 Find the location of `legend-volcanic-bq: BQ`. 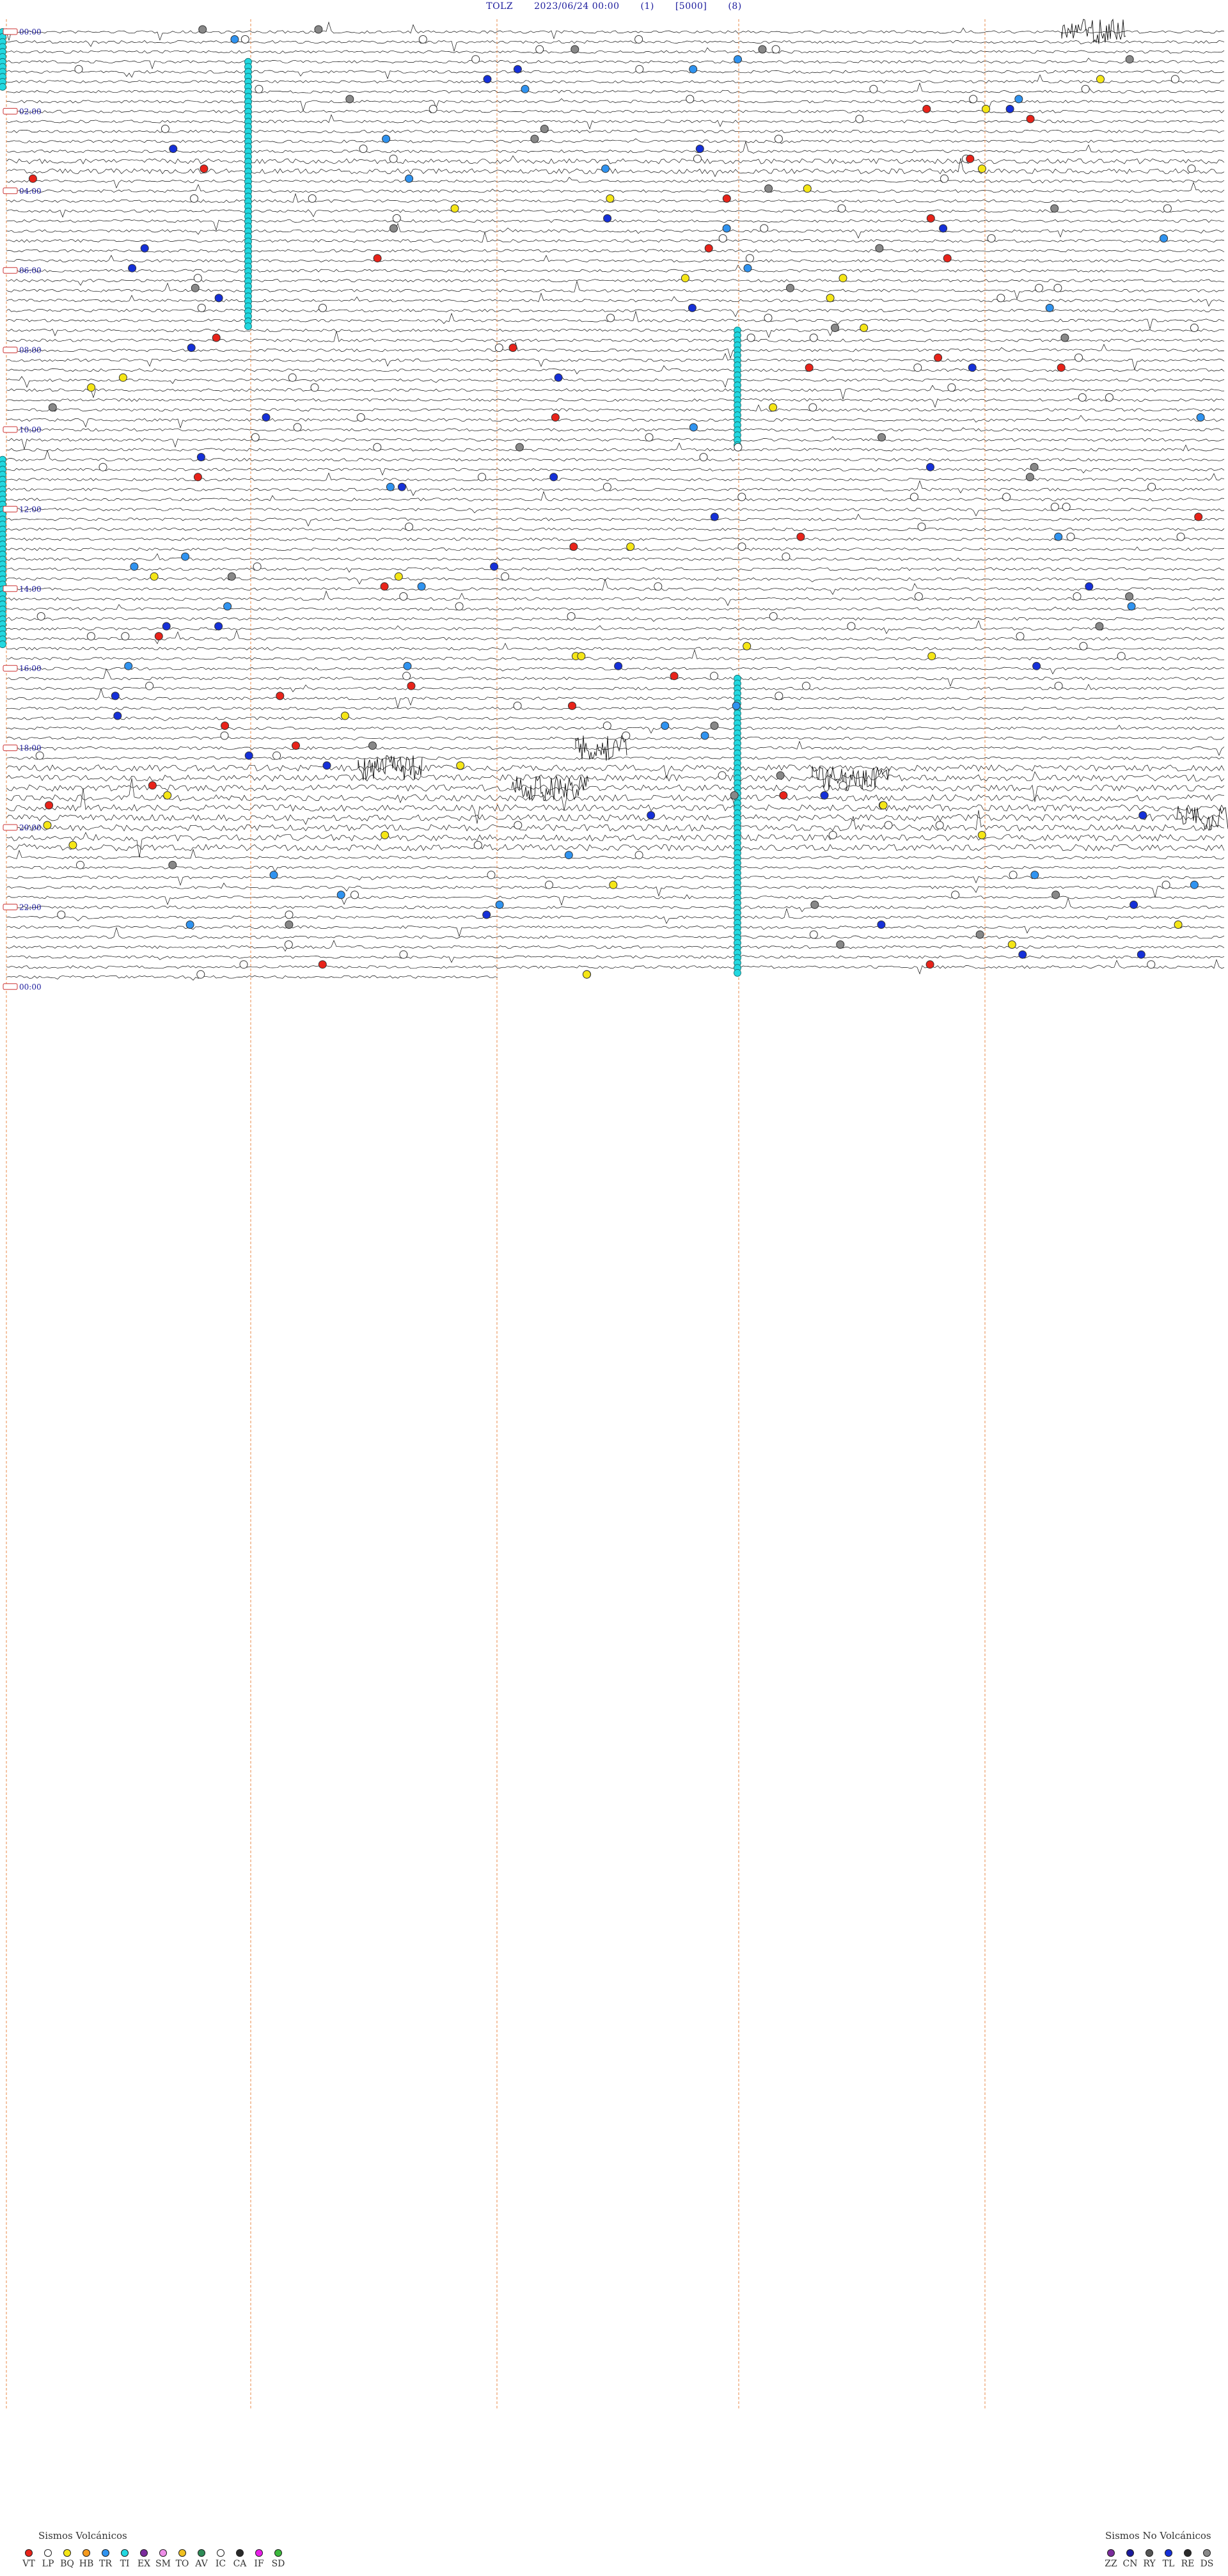

legend-volcanic-bq: BQ is located at coordinates (67, 2559).